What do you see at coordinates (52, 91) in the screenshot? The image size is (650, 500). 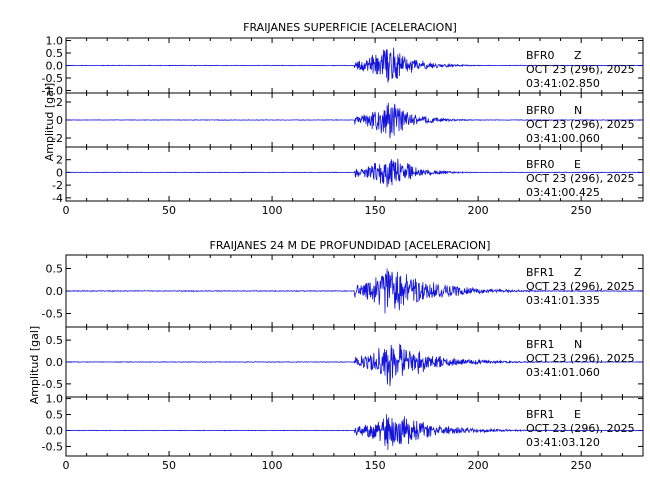 I see `y-tick-label: -1.0` at bounding box center [52, 91].